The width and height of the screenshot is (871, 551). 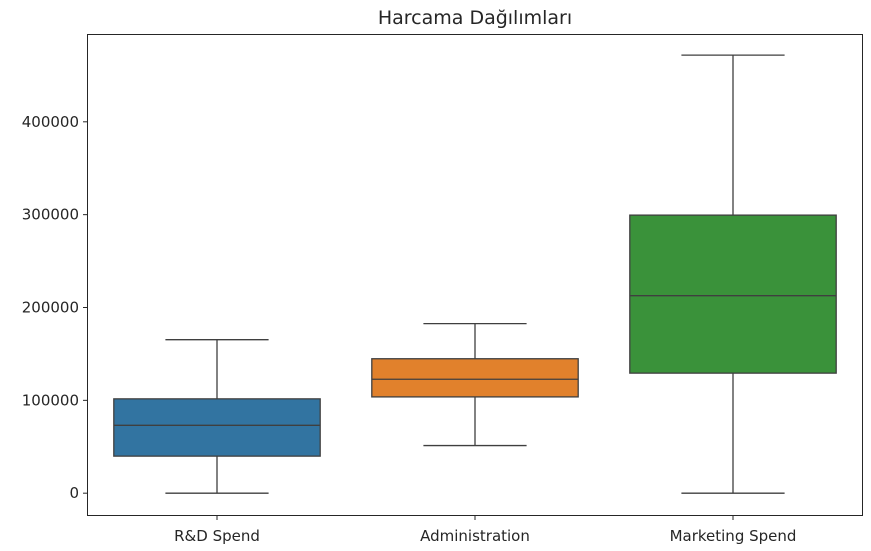 What do you see at coordinates (217, 536) in the screenshot?
I see `x-tick-label: R&D Spend` at bounding box center [217, 536].